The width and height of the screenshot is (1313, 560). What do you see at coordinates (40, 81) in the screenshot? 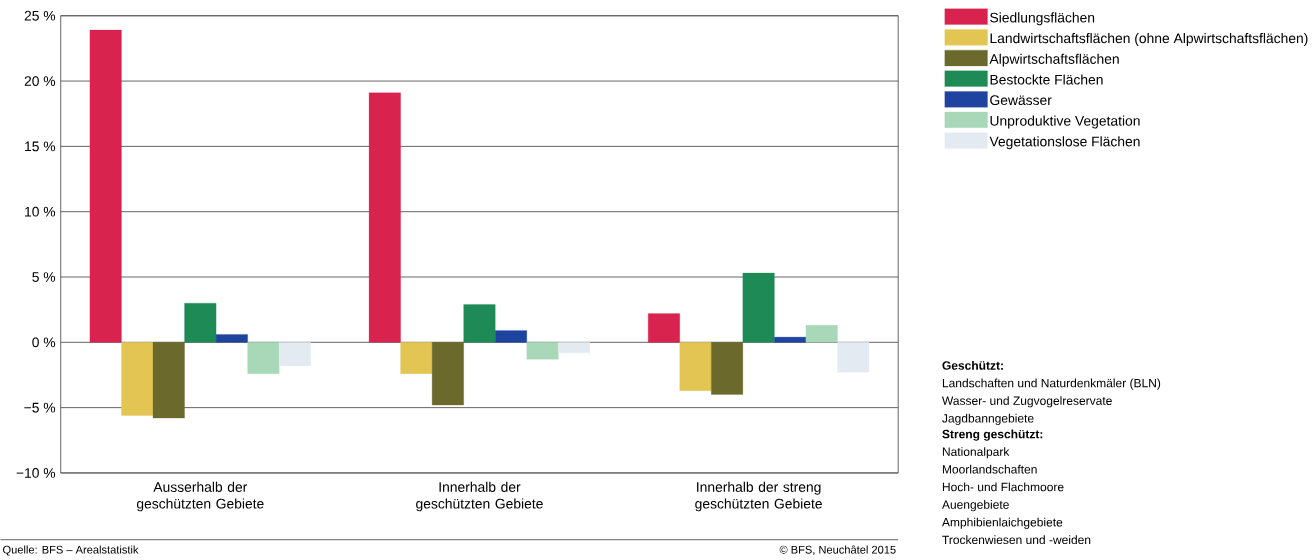
I see `y-tick-label: 20 %` at bounding box center [40, 81].